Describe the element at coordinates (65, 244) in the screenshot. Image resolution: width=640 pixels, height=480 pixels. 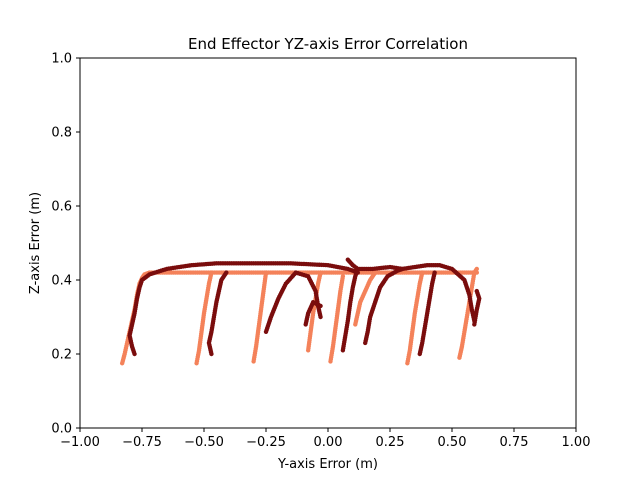
I see `y-axis-ticks: 0.0 0.2 0.4 0.6 0.8 1.0` at that location.